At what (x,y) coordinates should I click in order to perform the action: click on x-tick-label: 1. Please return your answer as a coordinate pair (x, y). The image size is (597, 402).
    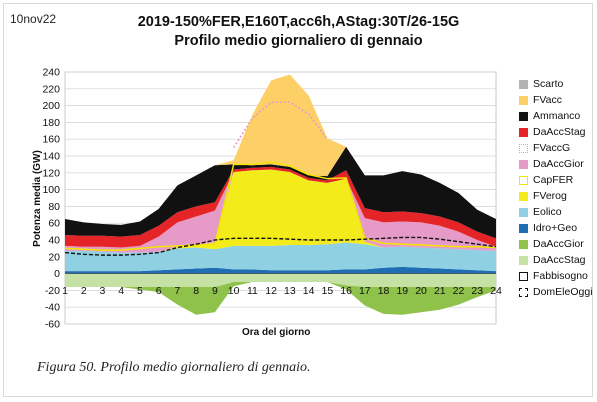
    Looking at the image, I should click on (65, 291).